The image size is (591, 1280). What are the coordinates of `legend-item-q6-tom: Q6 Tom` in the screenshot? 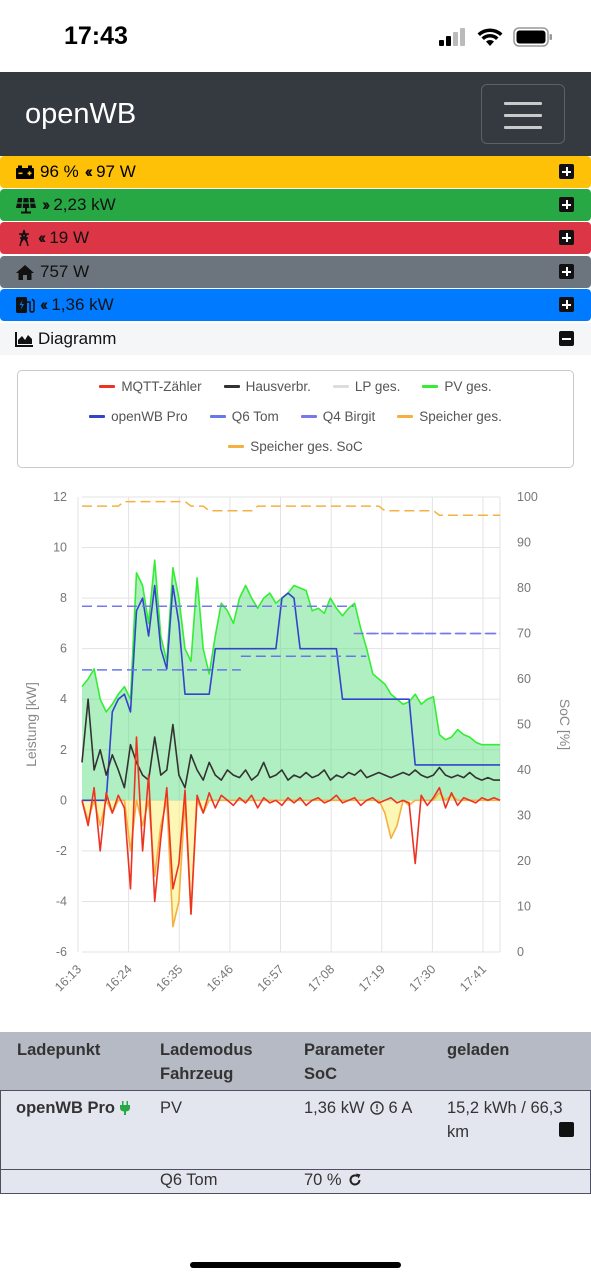 It's located at (244, 416).